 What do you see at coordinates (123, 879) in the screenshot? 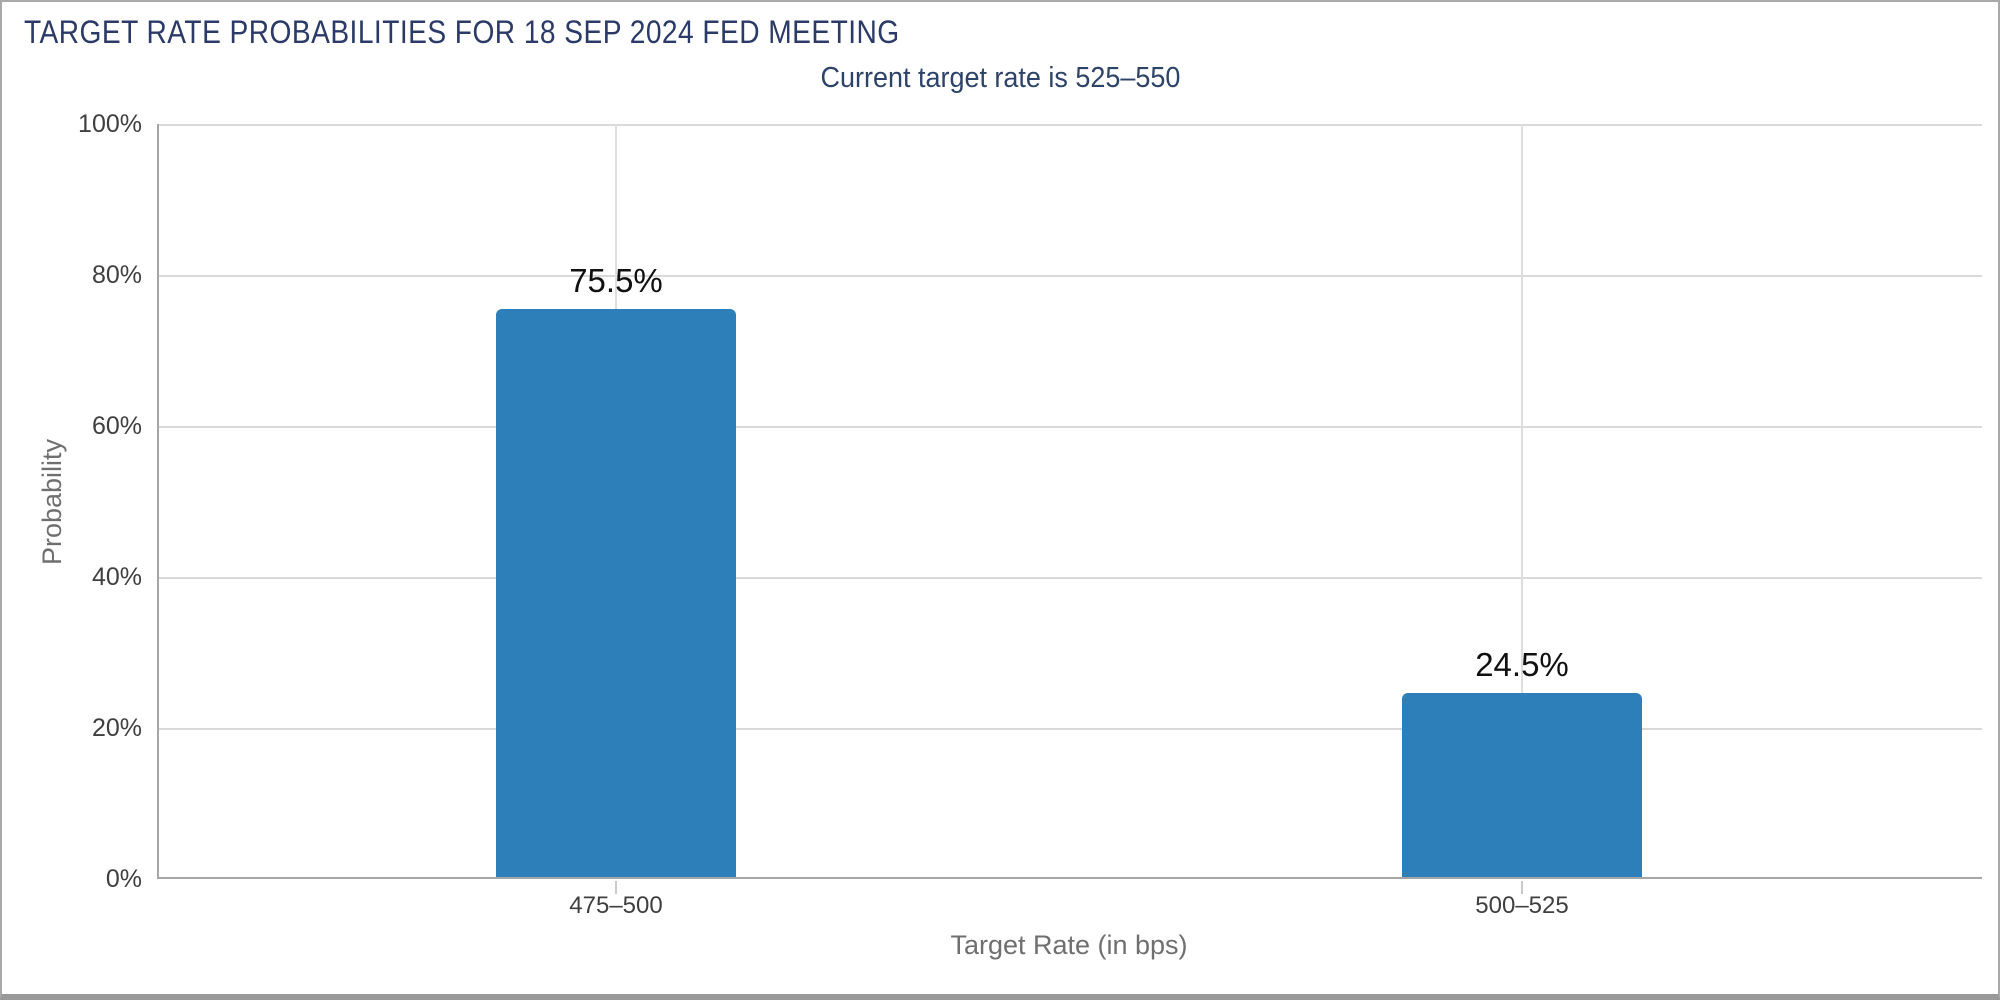
I see `y-tick-label-0: 0%` at bounding box center [123, 879].